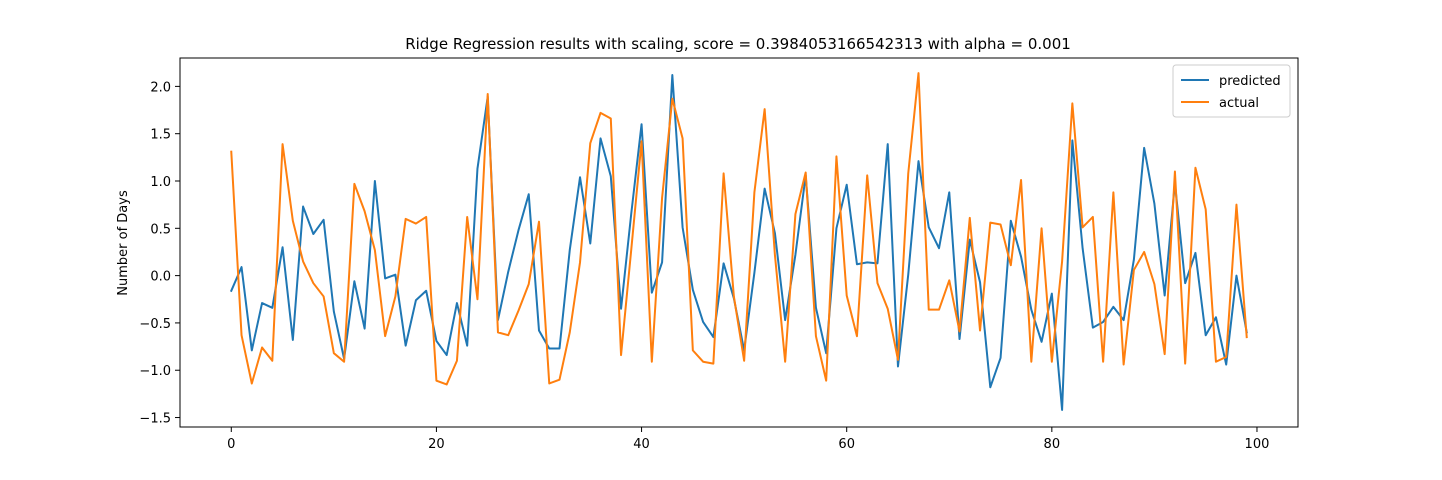 The image size is (1442, 480). What do you see at coordinates (155, 419) in the screenshot?
I see `y-tick-label: −1.5` at bounding box center [155, 419].